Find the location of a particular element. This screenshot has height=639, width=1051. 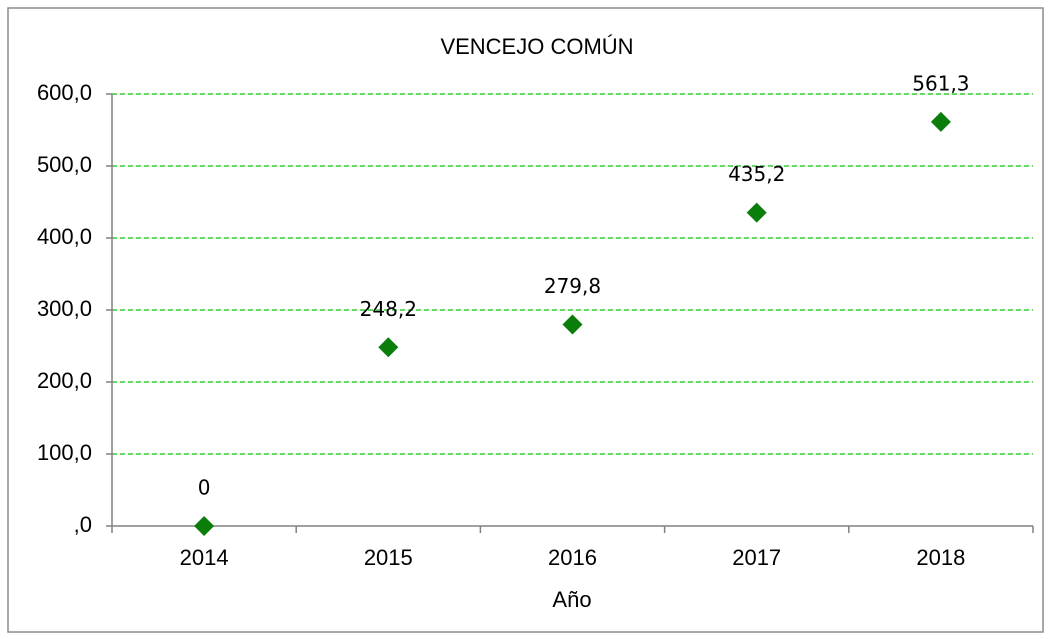

x-tick-label: 2014 is located at coordinates (204, 557).